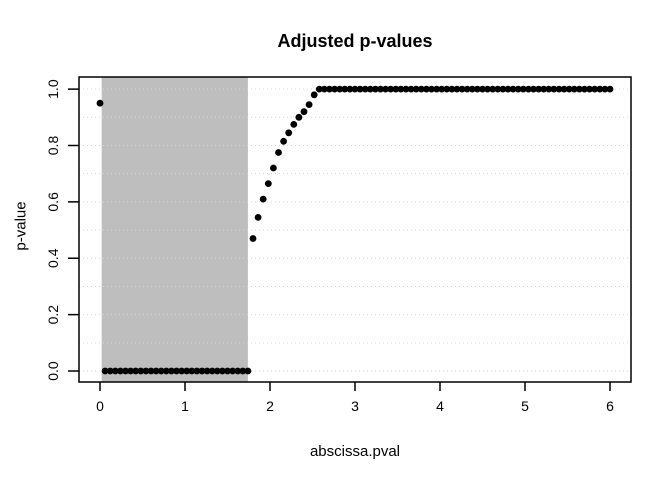 This screenshot has height=480, width=672. What do you see at coordinates (610, 406) in the screenshot?
I see `x-tick-label: 6` at bounding box center [610, 406].